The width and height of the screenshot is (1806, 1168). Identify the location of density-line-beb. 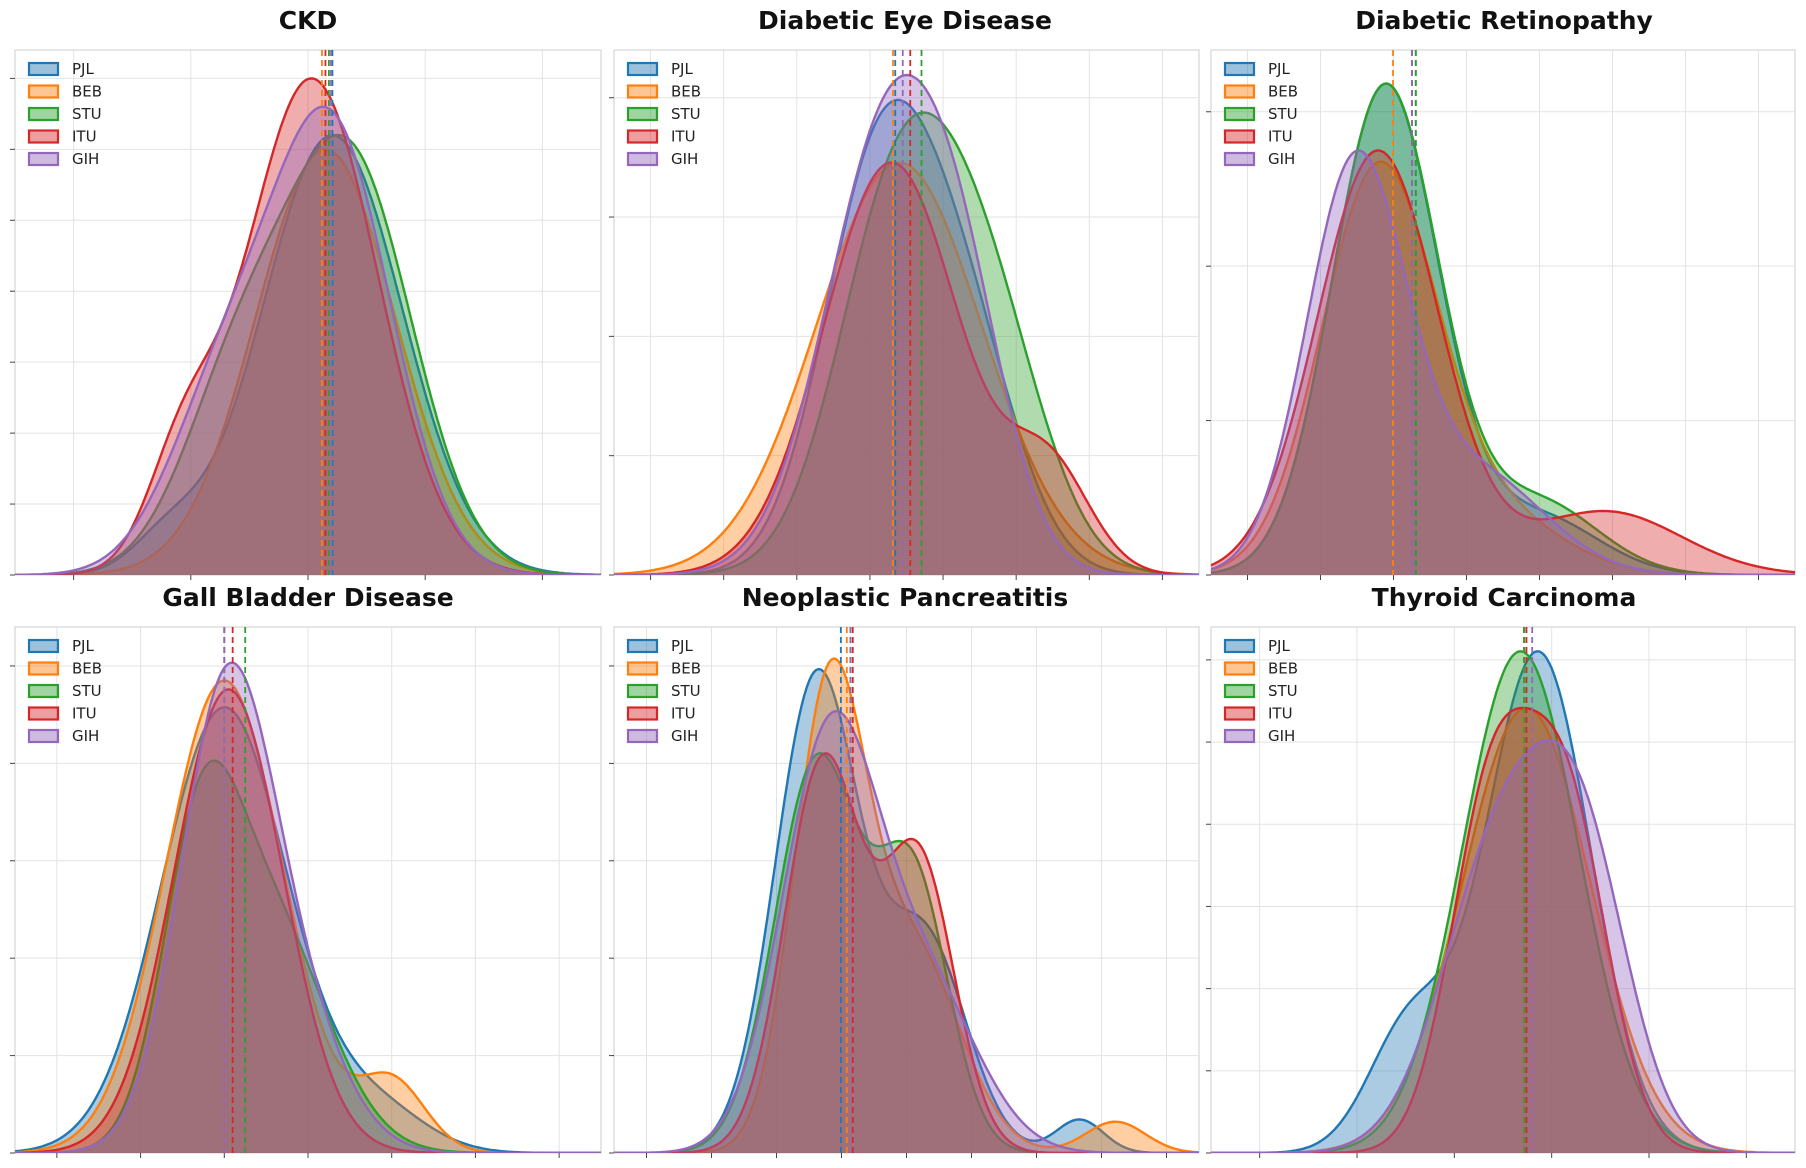
(906, 368).